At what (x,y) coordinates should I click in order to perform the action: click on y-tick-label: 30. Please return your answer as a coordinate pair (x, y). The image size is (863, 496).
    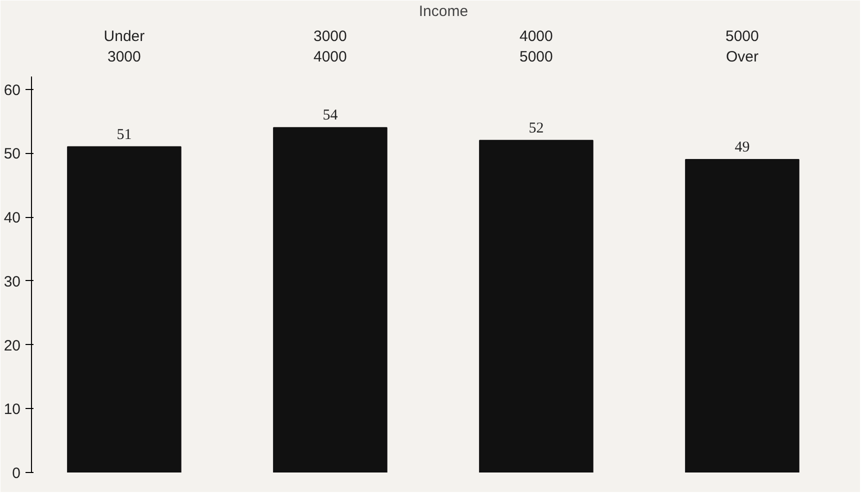
    Looking at the image, I should click on (12, 281).